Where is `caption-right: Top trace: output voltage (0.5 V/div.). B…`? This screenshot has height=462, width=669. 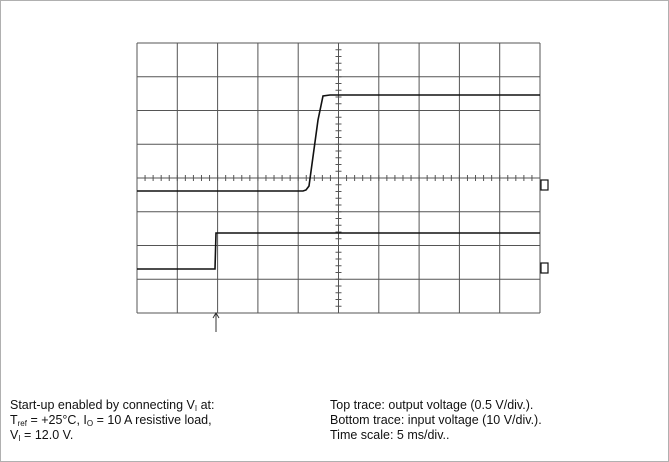 caption-right: Top trace: output voltage (0.5 V/div.). B… is located at coordinates (436, 420).